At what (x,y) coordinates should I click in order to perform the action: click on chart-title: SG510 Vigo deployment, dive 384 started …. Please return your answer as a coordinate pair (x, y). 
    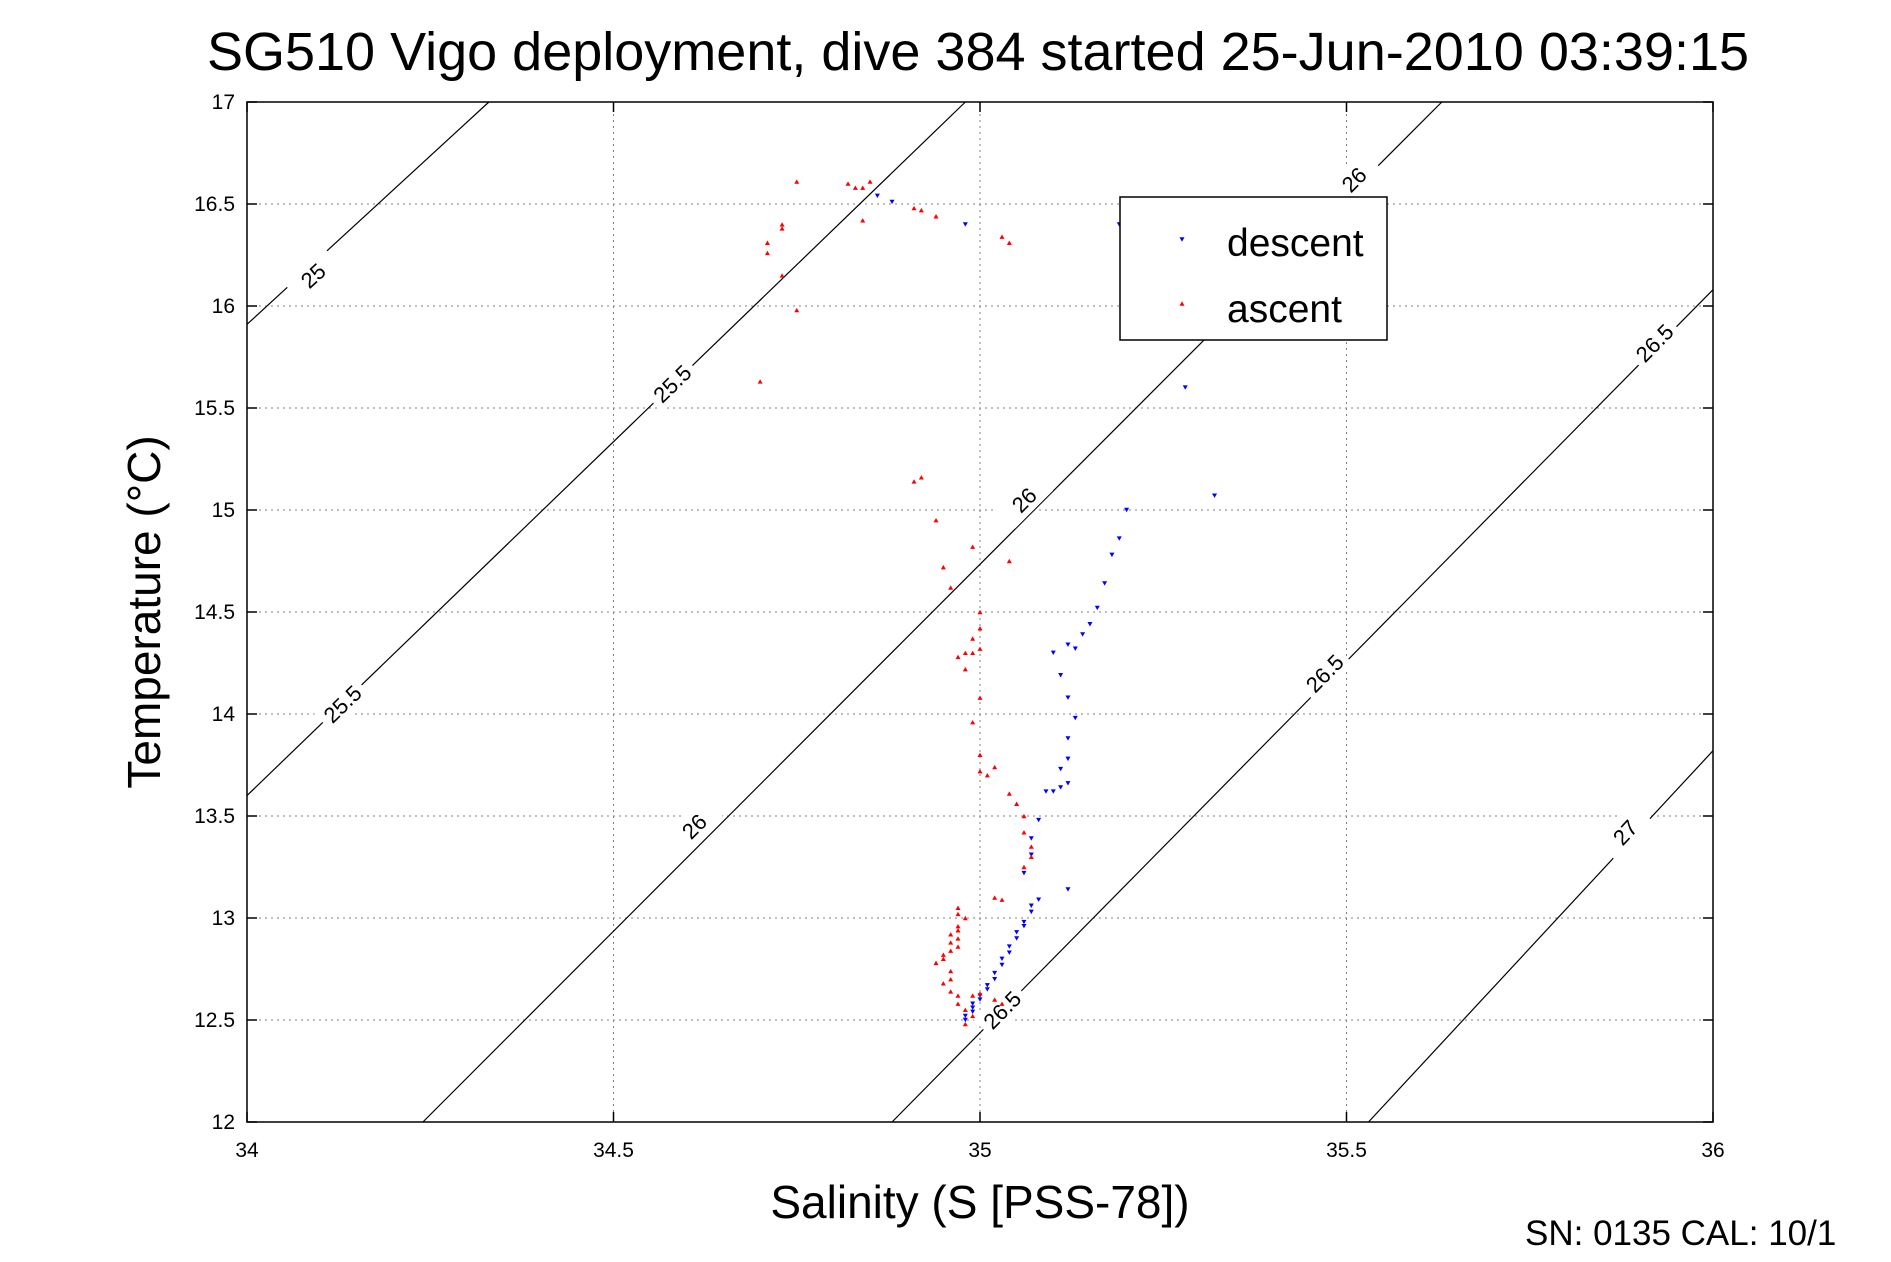
    Looking at the image, I should click on (978, 52).